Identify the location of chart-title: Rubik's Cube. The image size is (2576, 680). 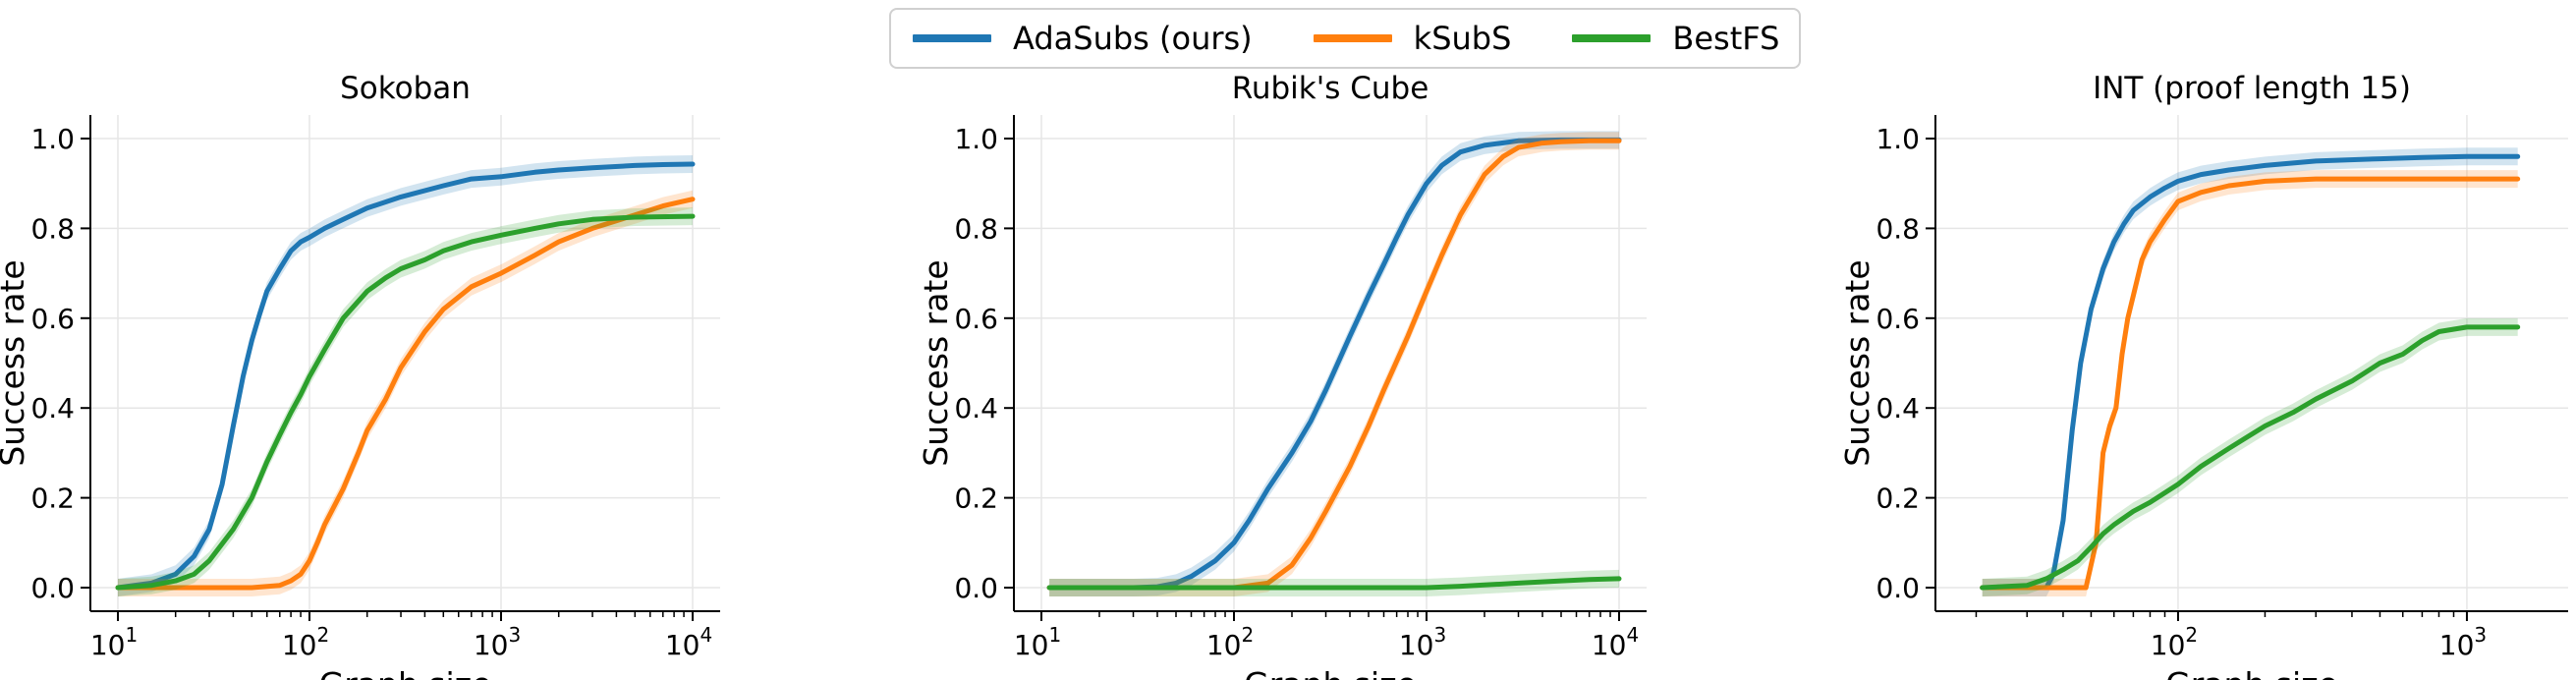
(1330, 88).